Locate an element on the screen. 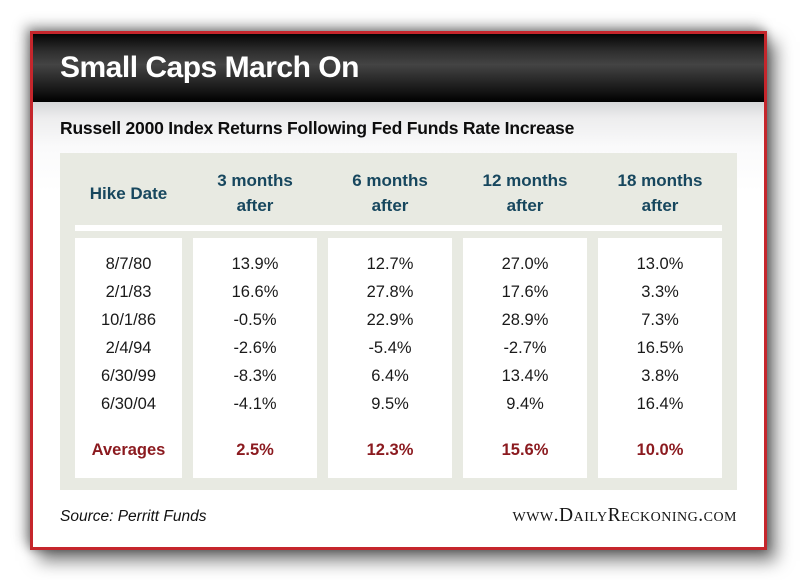 The width and height of the screenshot is (800, 580). header-line: Hike Date is located at coordinates (128, 193).